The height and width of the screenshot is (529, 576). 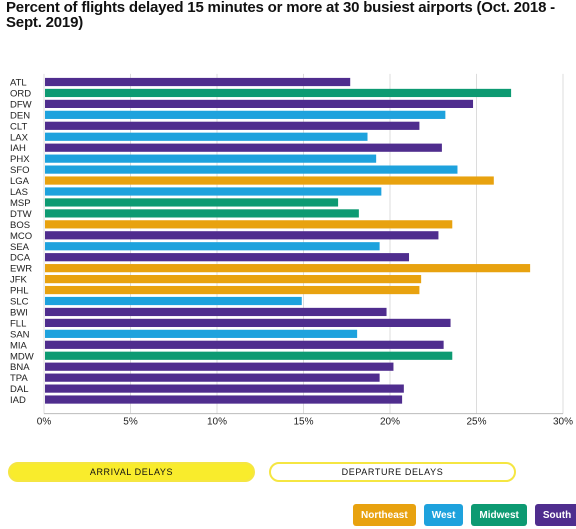 I want to click on bar-den, so click(x=245, y=114).